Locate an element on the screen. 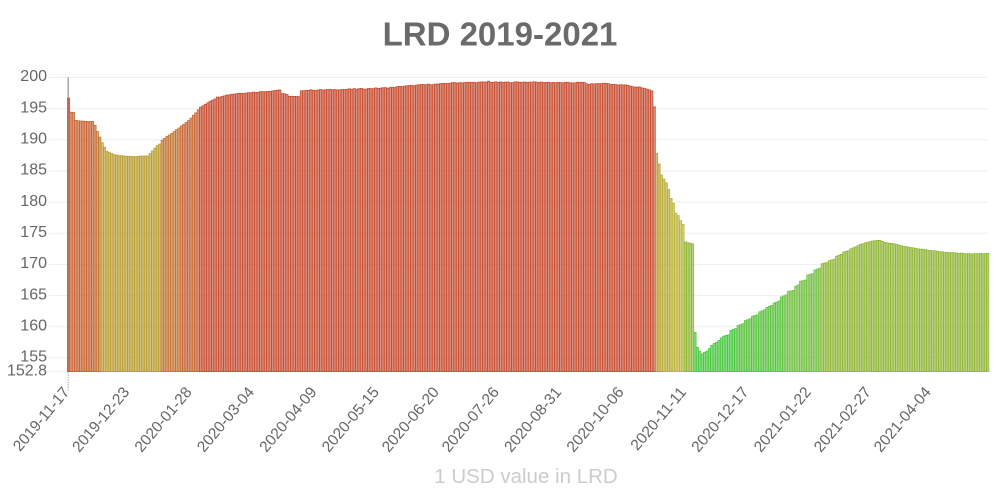 The width and height of the screenshot is (1000, 500). svg-text: 1 USD value in LRD is located at coordinates (525, 476).